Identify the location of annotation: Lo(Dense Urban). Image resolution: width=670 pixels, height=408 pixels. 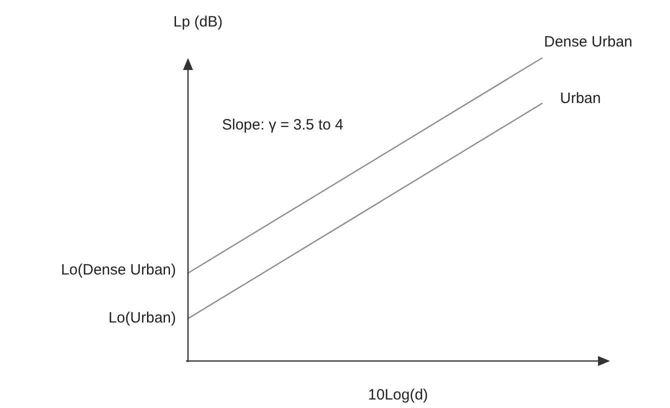
(118, 270).